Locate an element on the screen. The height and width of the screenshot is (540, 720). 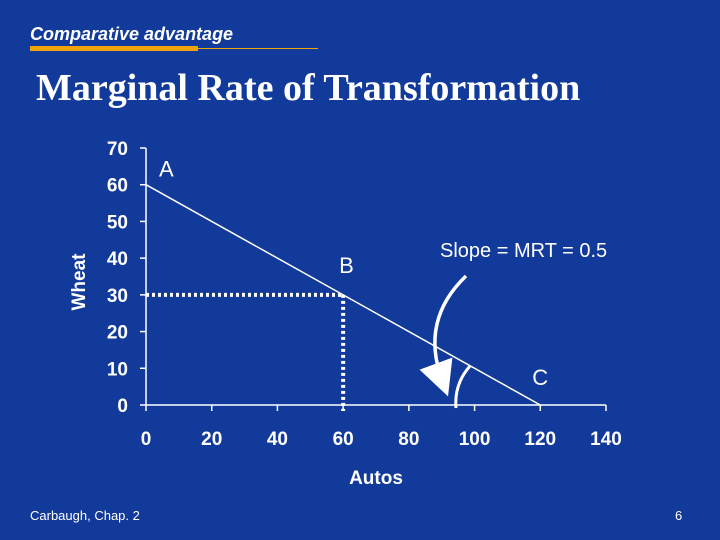
y-tick-label: 30 is located at coordinates (117, 296).